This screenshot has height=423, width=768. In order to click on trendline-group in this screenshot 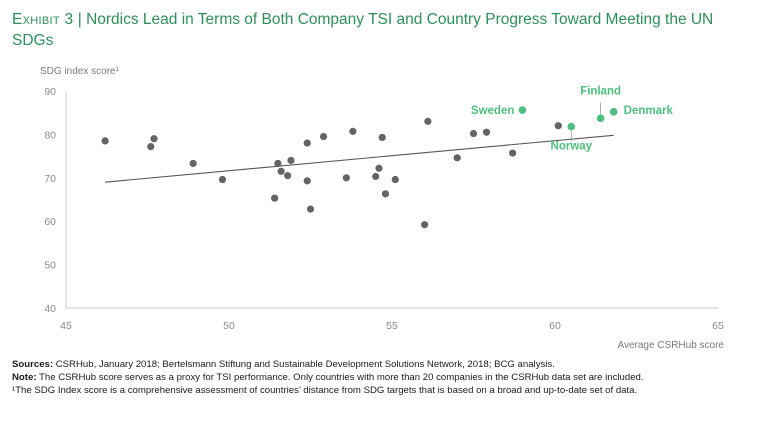, I will do `click(359, 158)`.